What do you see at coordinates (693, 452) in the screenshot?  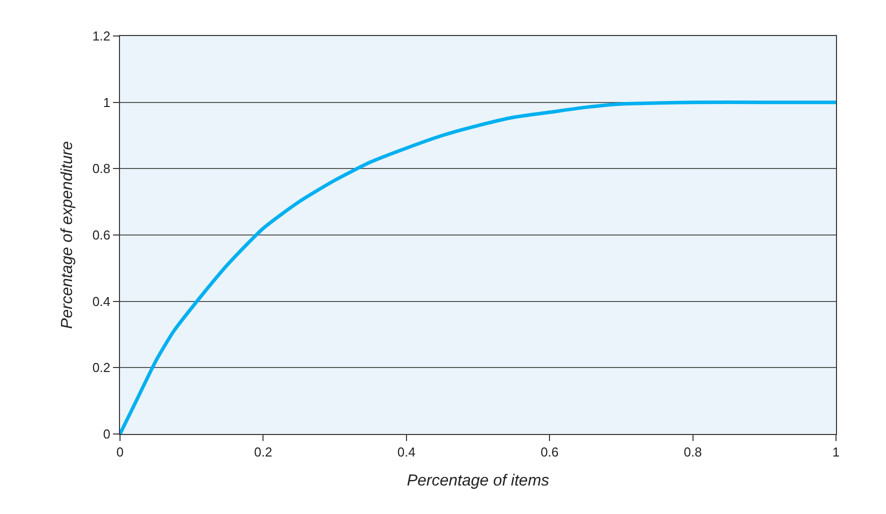 I see `x-tick-label: 0.8` at bounding box center [693, 452].